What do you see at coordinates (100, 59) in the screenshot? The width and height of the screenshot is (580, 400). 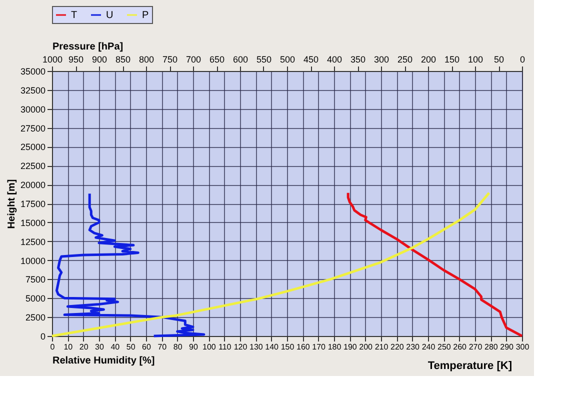 I see `x2-tick-label: 900` at bounding box center [100, 59].